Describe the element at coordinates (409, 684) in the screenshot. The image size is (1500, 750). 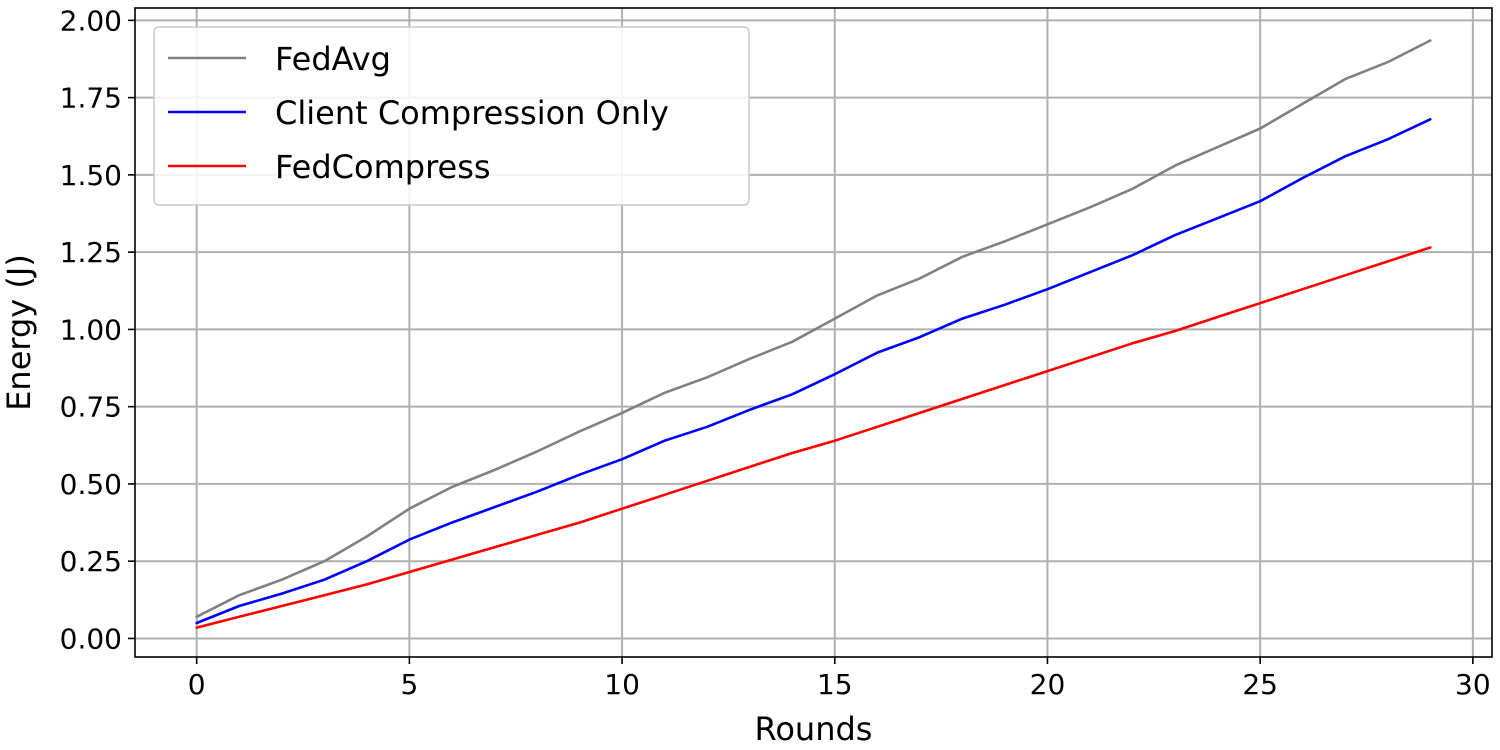
I see `x-tick-label: 5` at that location.